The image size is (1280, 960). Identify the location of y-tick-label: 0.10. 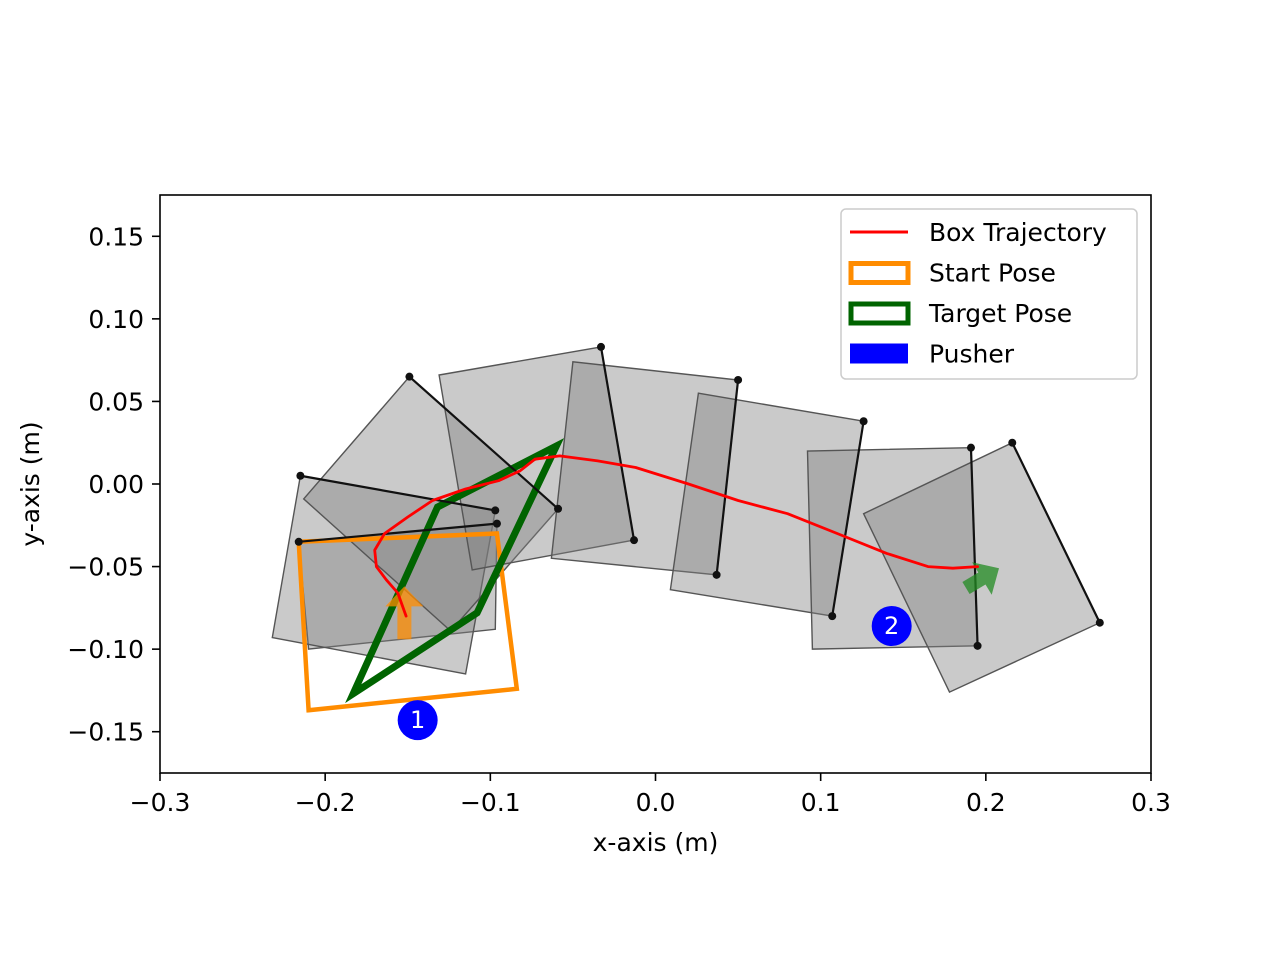
(116, 319).